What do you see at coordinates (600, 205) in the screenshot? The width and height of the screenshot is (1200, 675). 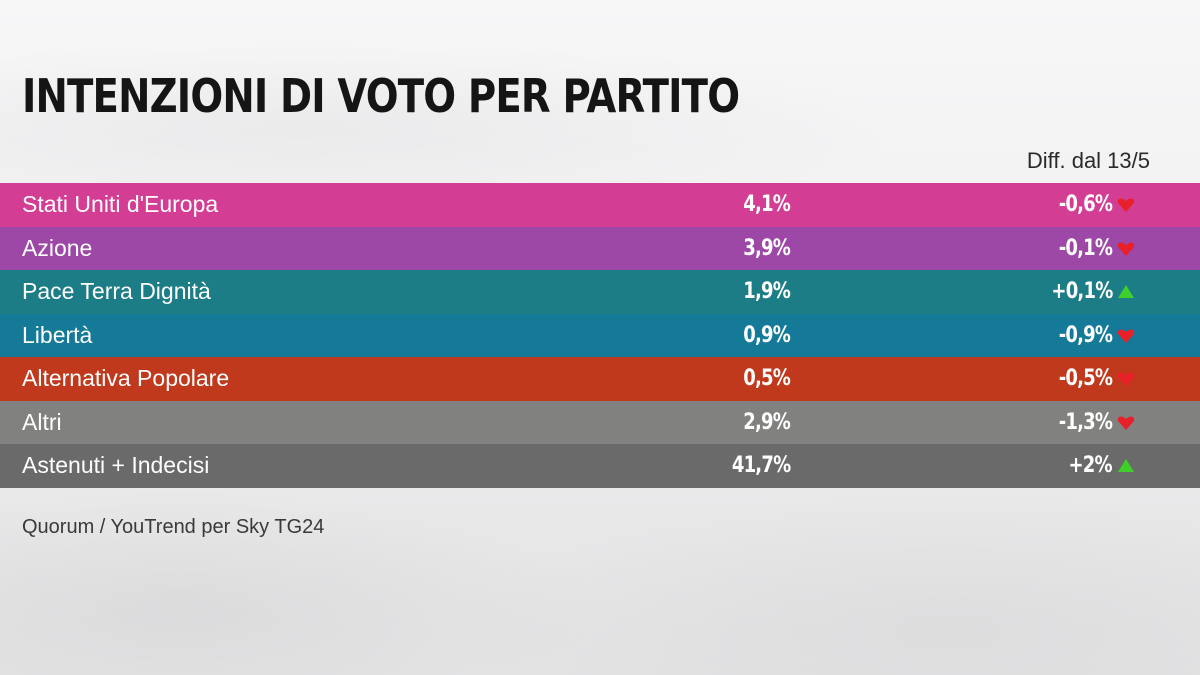 I see `table-row: Stati Uniti d'Europa 4,1% -0,6%` at bounding box center [600, 205].